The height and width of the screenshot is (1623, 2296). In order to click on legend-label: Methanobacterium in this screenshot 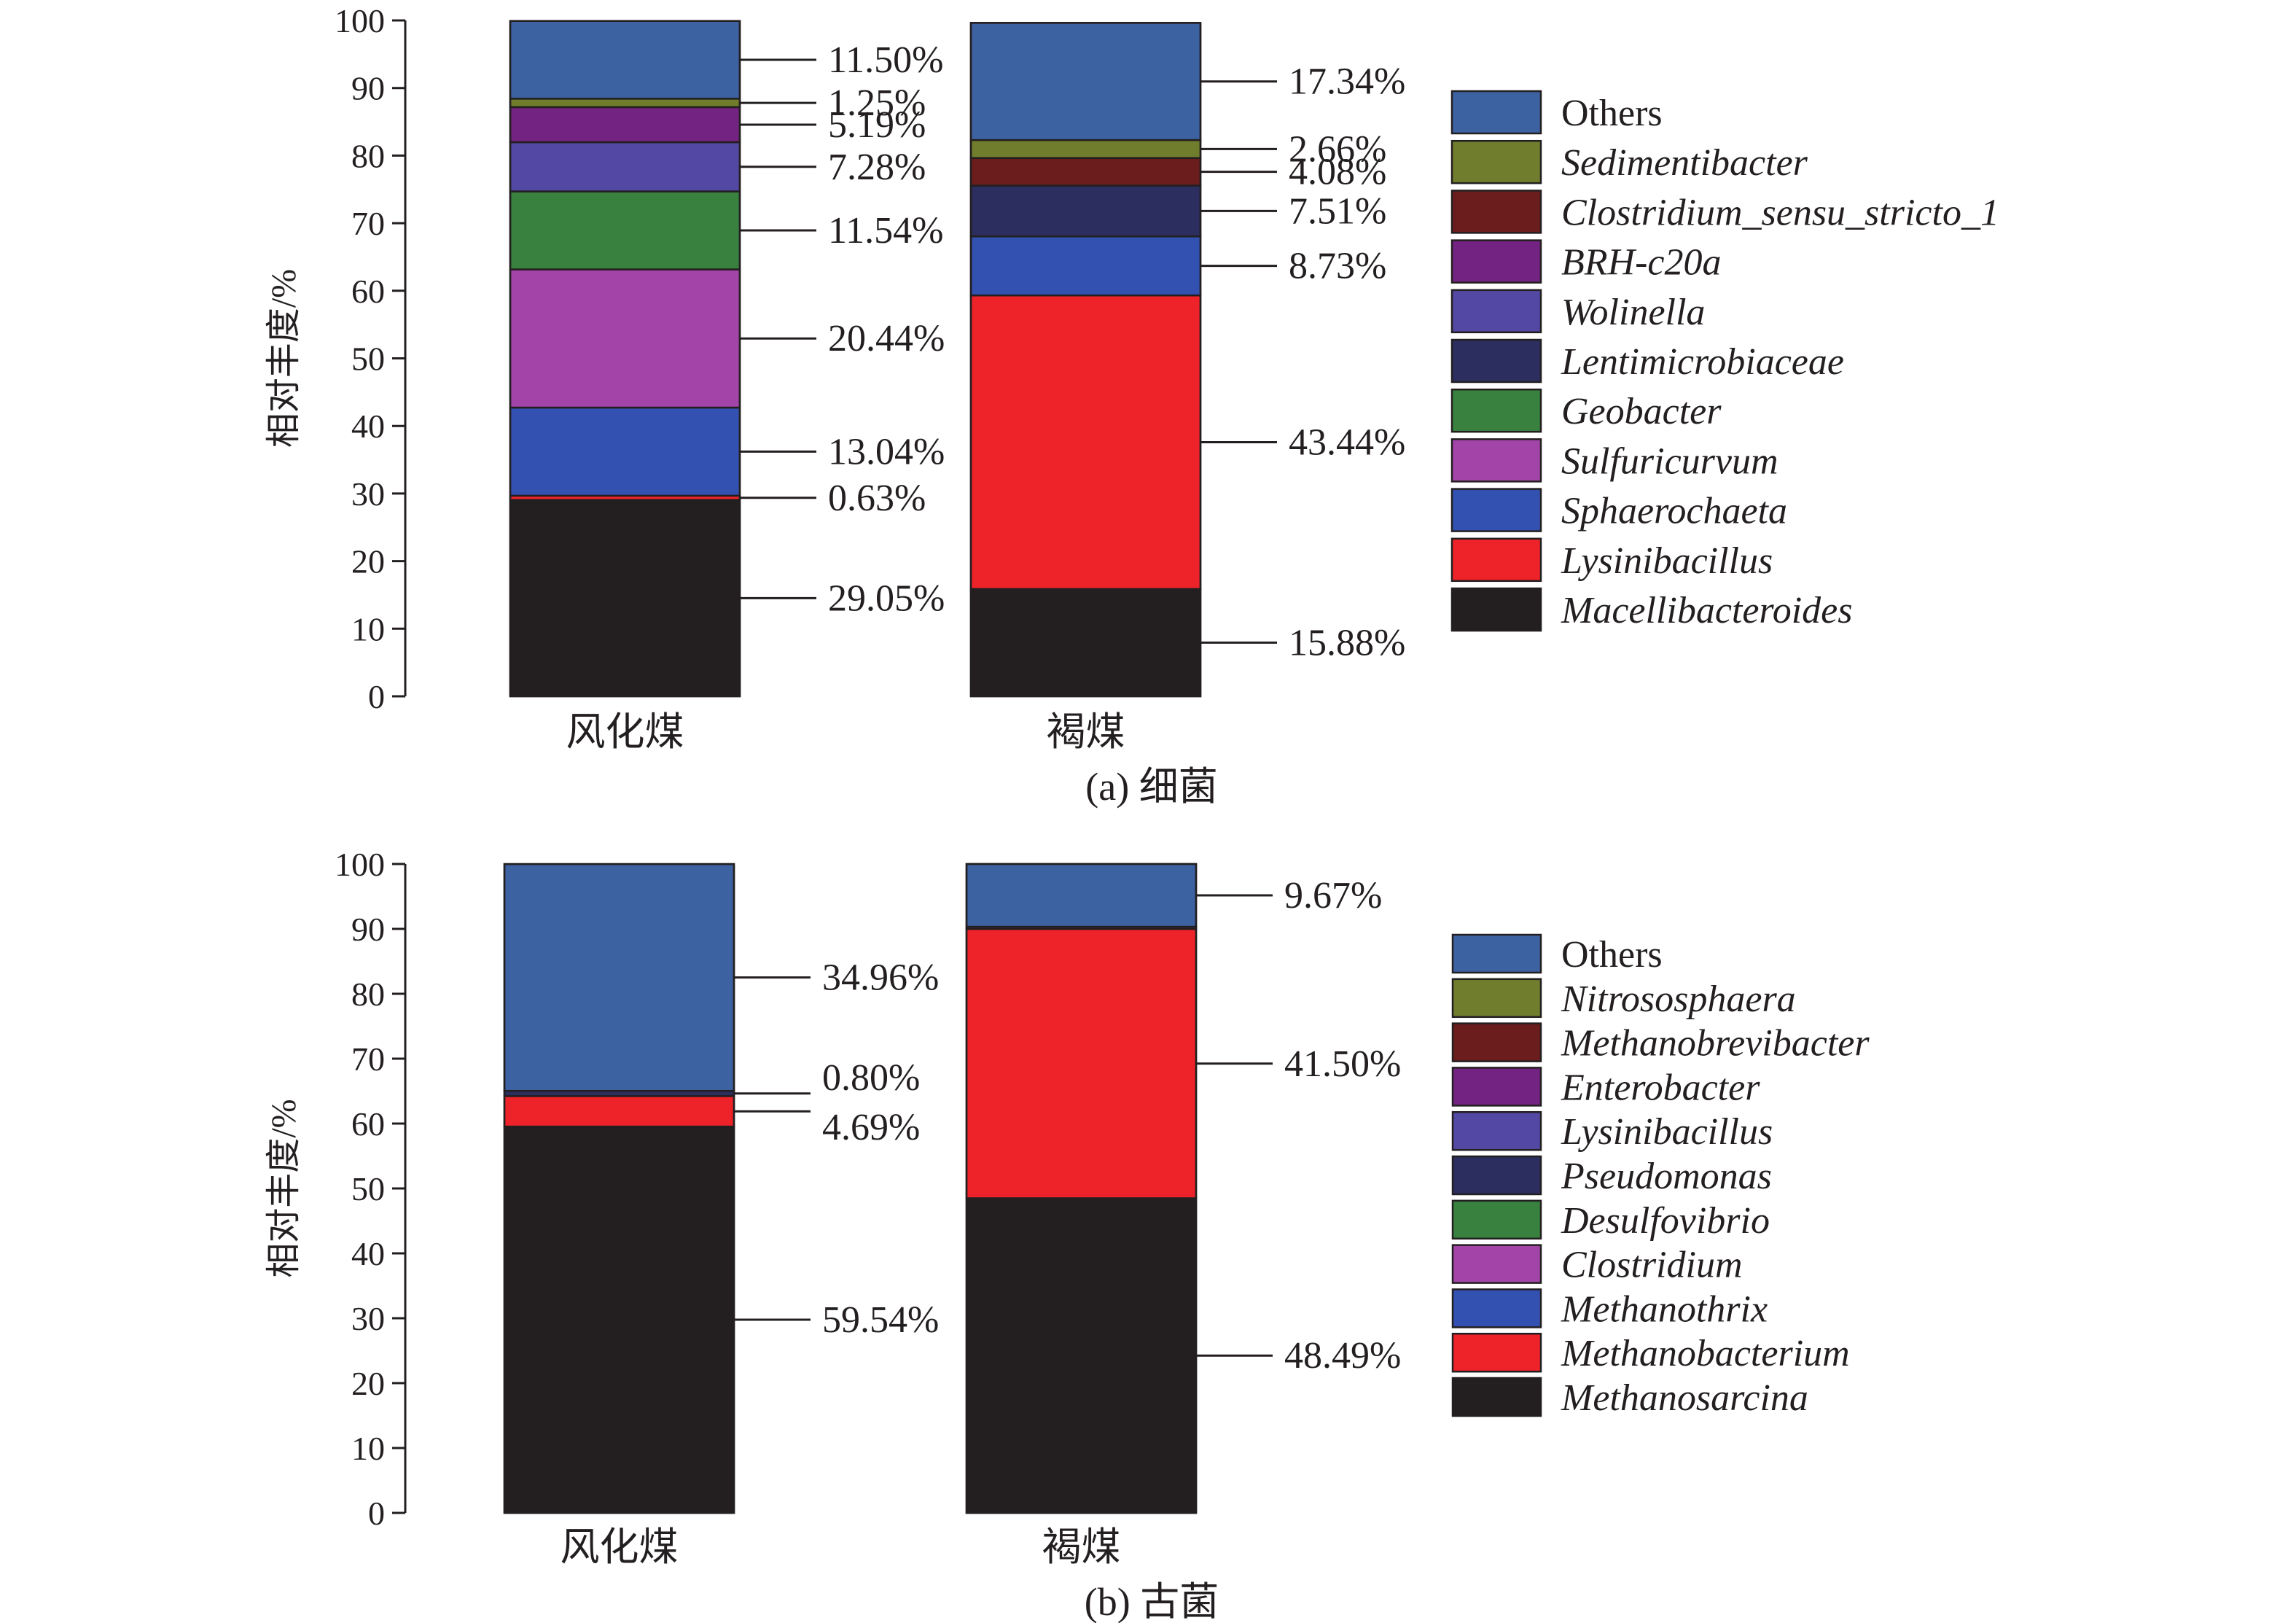, I will do `click(1705, 1353)`.